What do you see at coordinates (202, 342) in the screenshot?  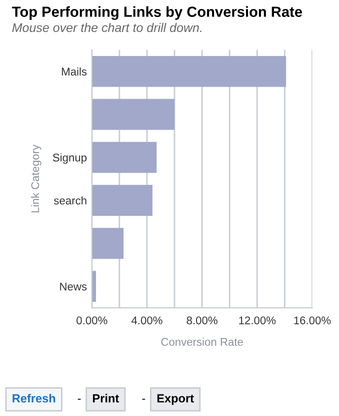 I see `x-axis-title: Conversion Rate` at bounding box center [202, 342].